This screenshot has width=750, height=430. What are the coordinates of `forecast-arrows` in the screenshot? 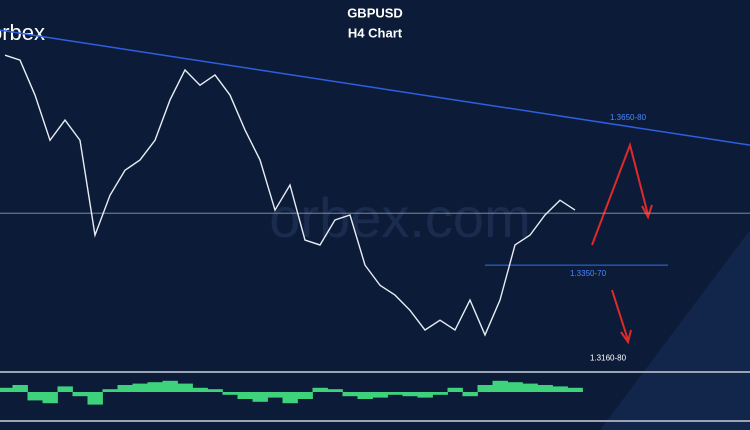 It's located at (622, 243).